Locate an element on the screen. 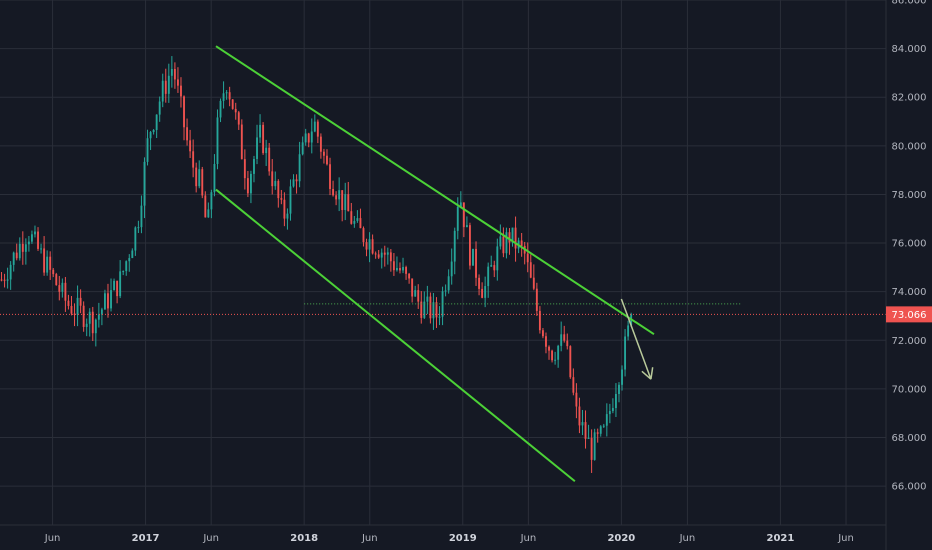 The width and height of the screenshot is (932, 550). x-tick-label: 2019 is located at coordinates (463, 538).